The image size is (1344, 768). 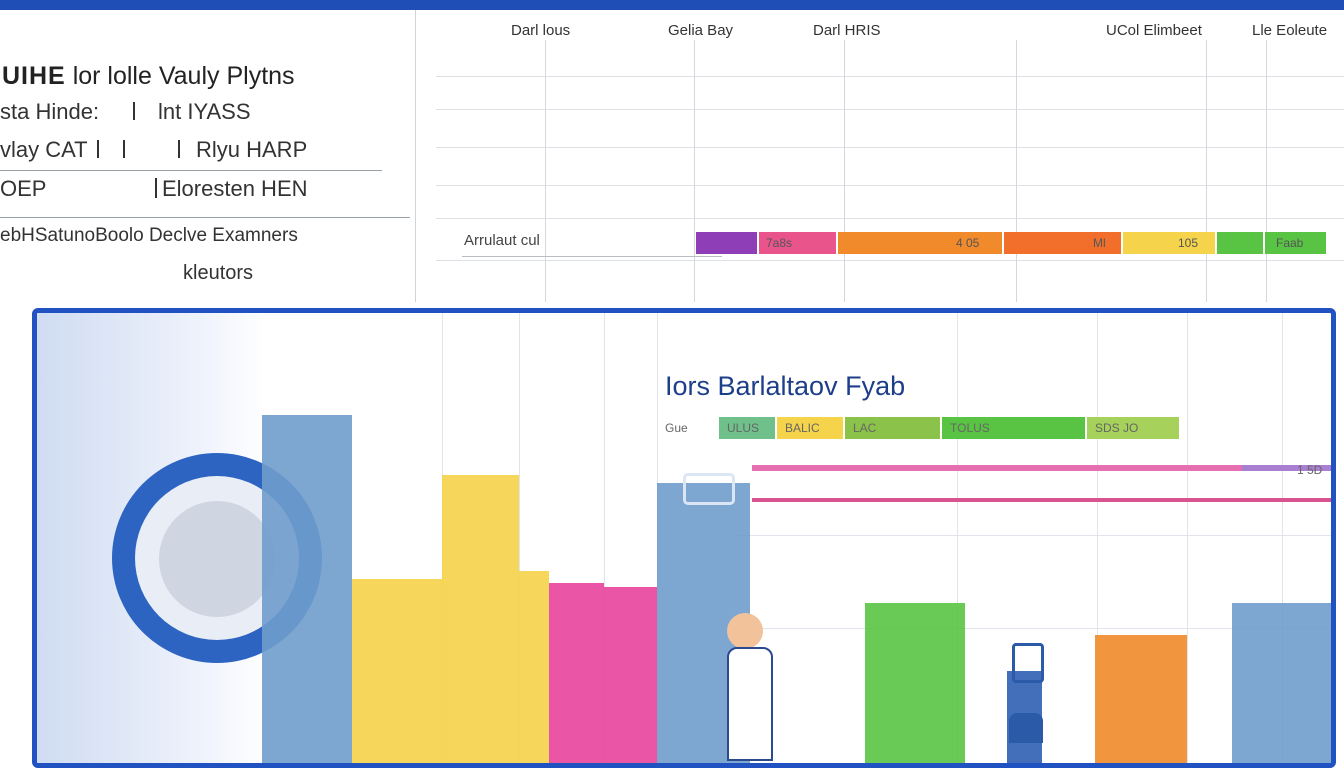 What do you see at coordinates (1117, 428) in the screenshot?
I see `legend-label: SDS JO` at bounding box center [1117, 428].